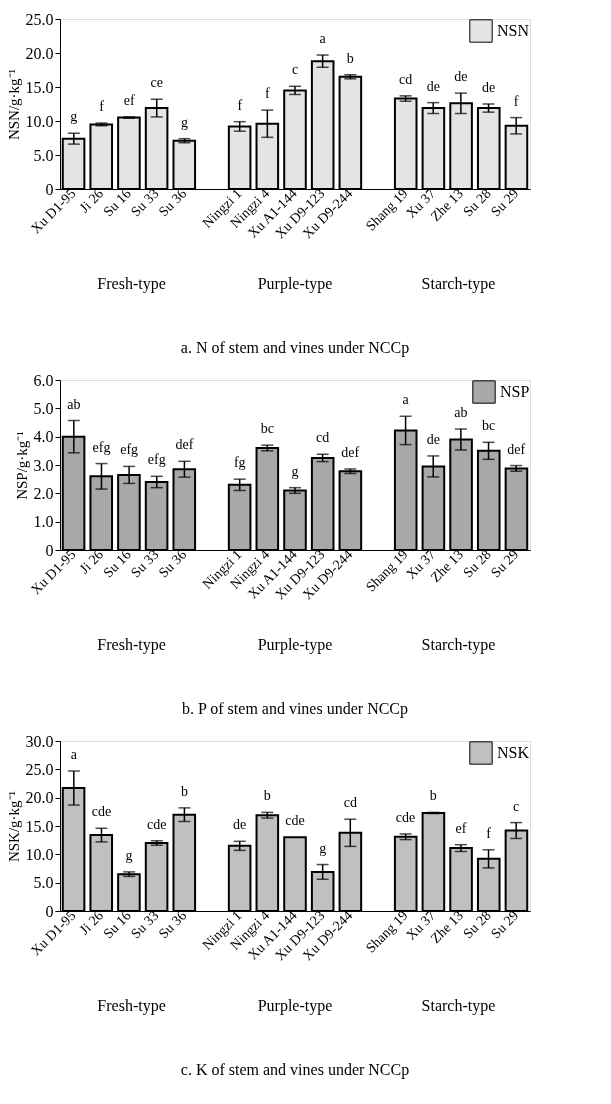 The width and height of the screenshot is (611, 1104). I want to click on y-tick-label: 4.0, so click(43, 437).